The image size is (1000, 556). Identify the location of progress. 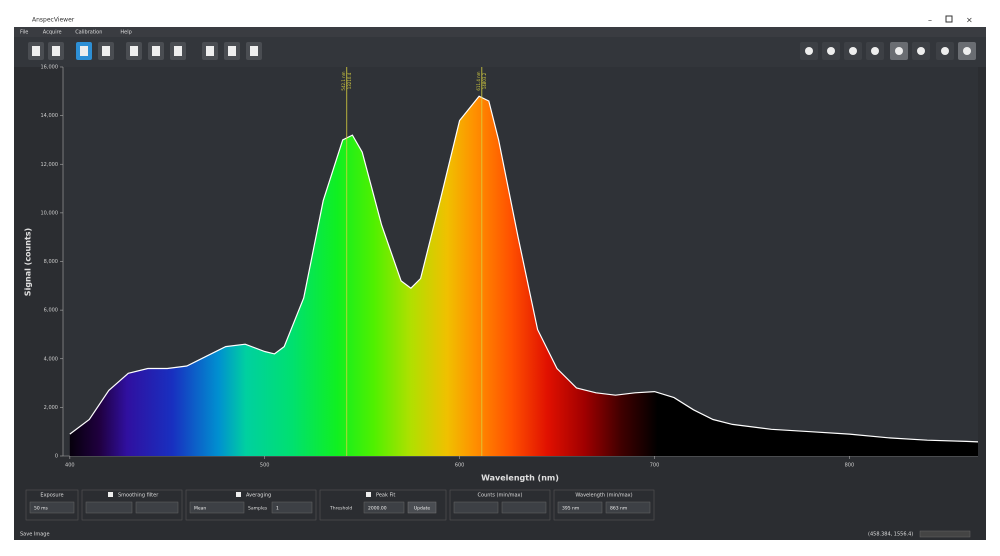
(945, 534).